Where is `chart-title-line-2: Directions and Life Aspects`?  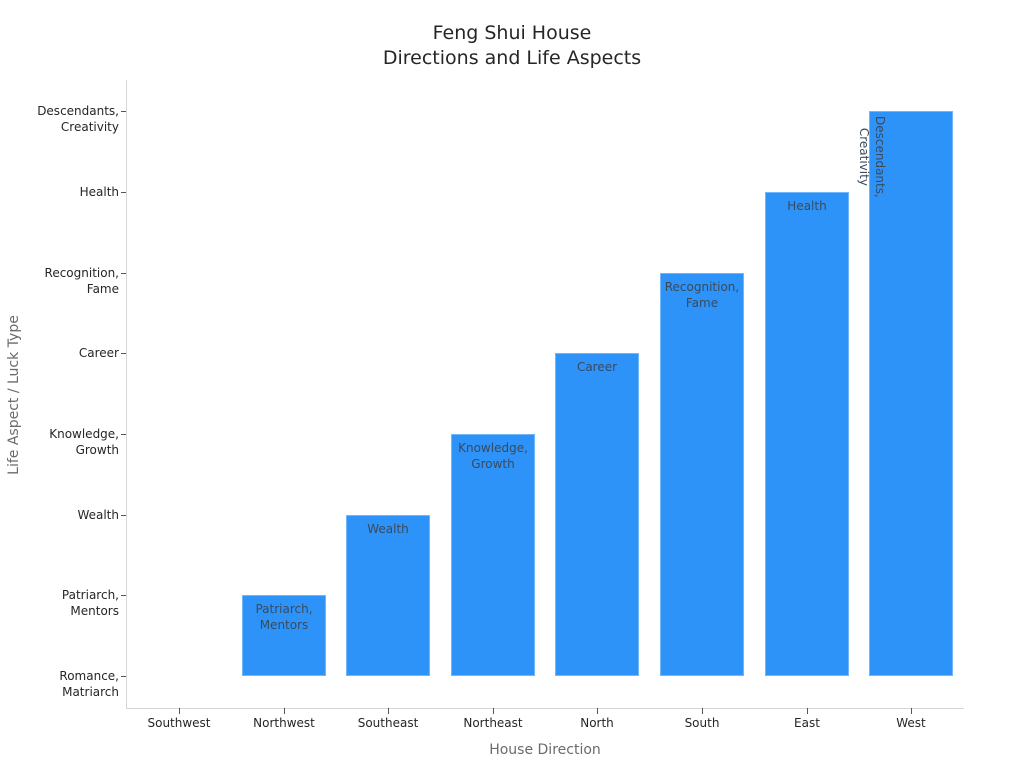 chart-title-line-2: Directions and Life Aspects is located at coordinates (512, 58).